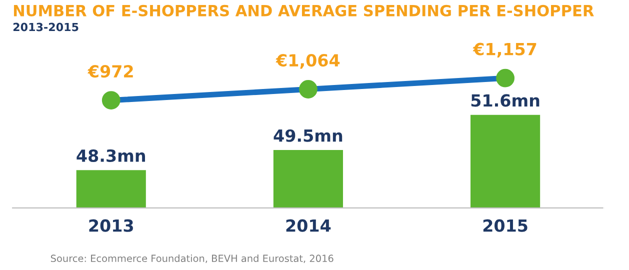  Describe the element at coordinates (308, 61) in the screenshot. I see `data-label: €1,064` at that location.